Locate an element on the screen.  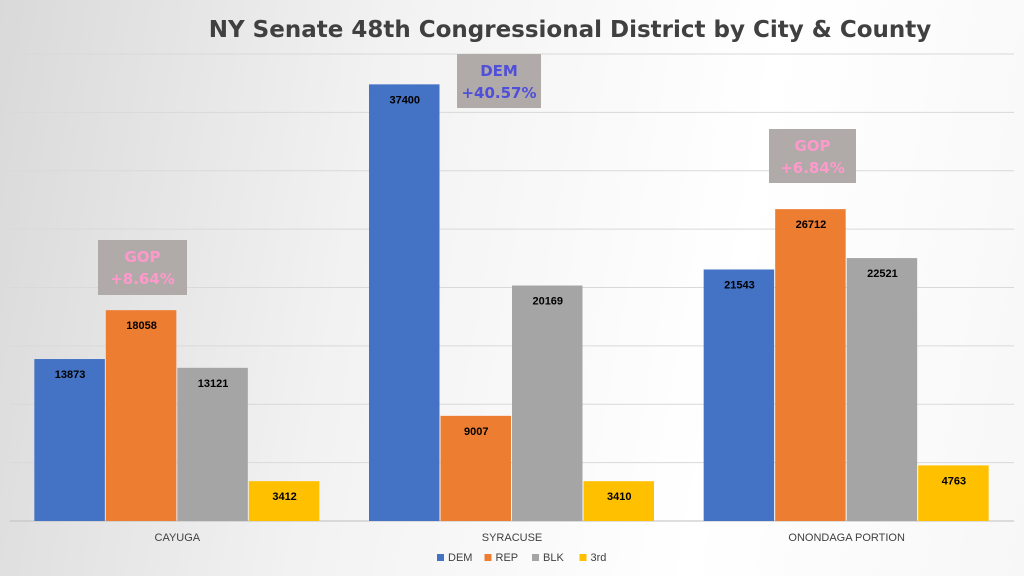
data-label: 3410 is located at coordinates (619, 497).